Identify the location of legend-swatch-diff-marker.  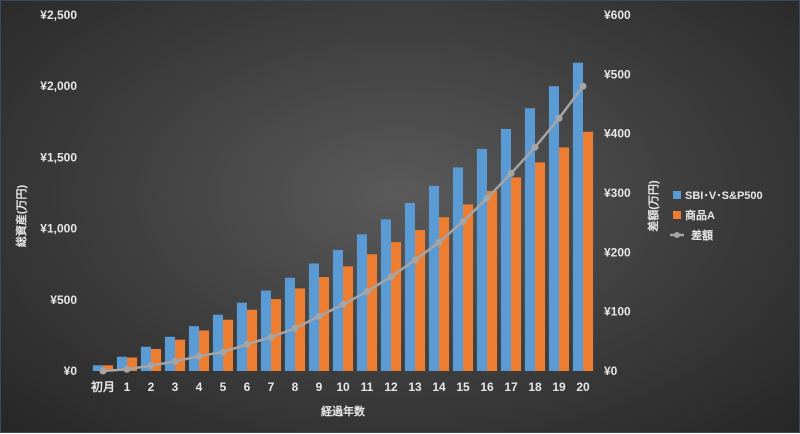
(677, 235).